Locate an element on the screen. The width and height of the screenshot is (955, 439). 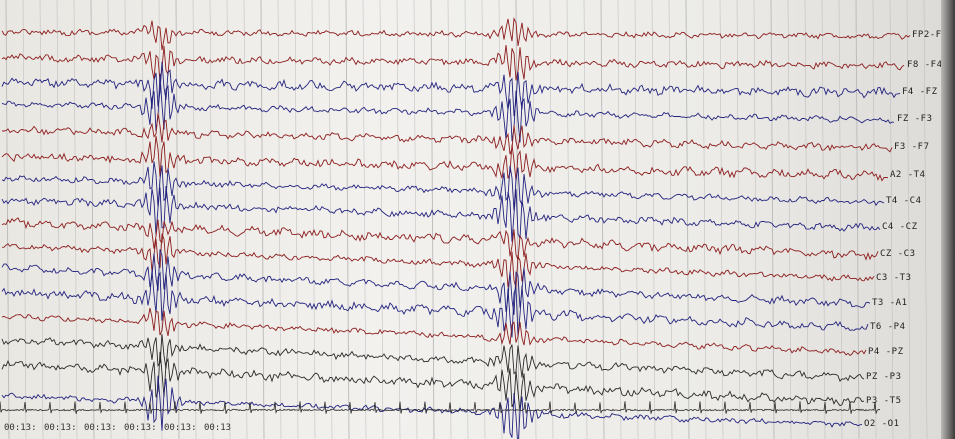
channel-label: C3 -T3 is located at coordinates (894, 278).